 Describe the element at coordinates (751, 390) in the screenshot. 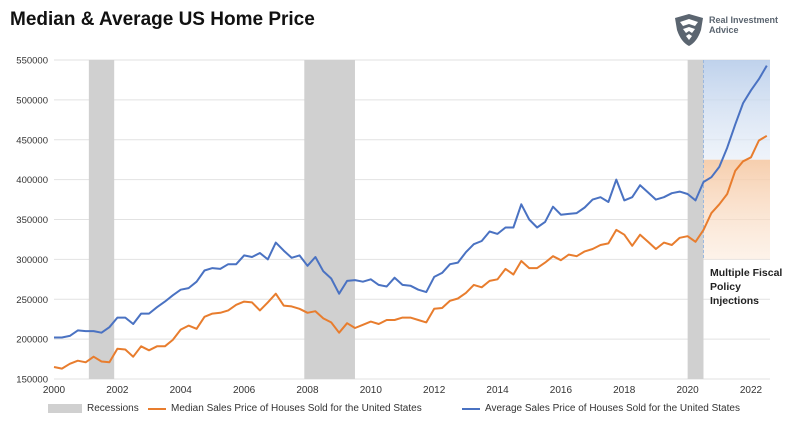

I see `x-tick-label: 2022` at that location.